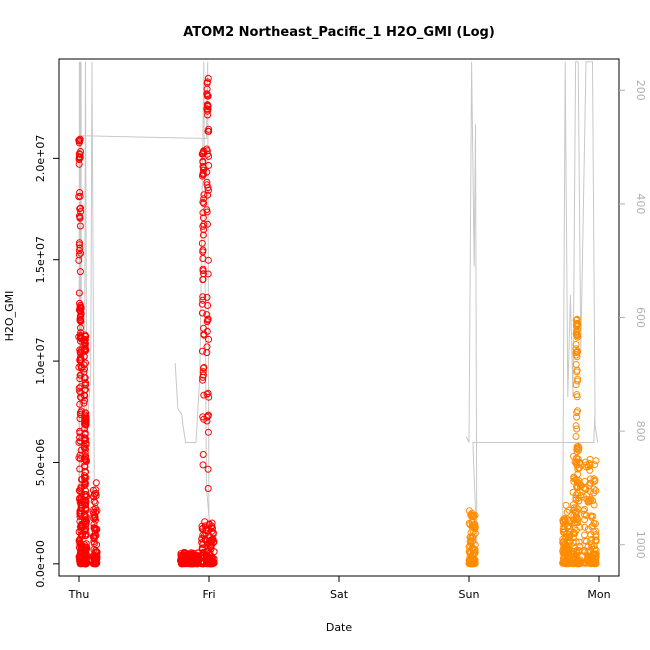  Describe the element at coordinates (40, 158) in the screenshot. I see `y-tick-label: 2.0e+07` at that location.